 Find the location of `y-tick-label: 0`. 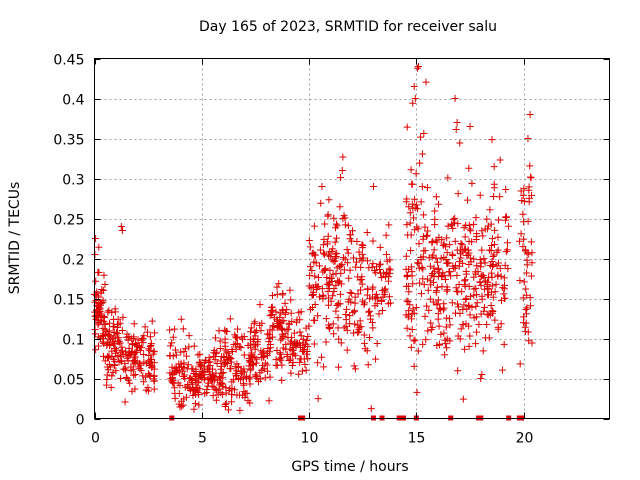

y-tick-label: 0 is located at coordinates (80, 421).